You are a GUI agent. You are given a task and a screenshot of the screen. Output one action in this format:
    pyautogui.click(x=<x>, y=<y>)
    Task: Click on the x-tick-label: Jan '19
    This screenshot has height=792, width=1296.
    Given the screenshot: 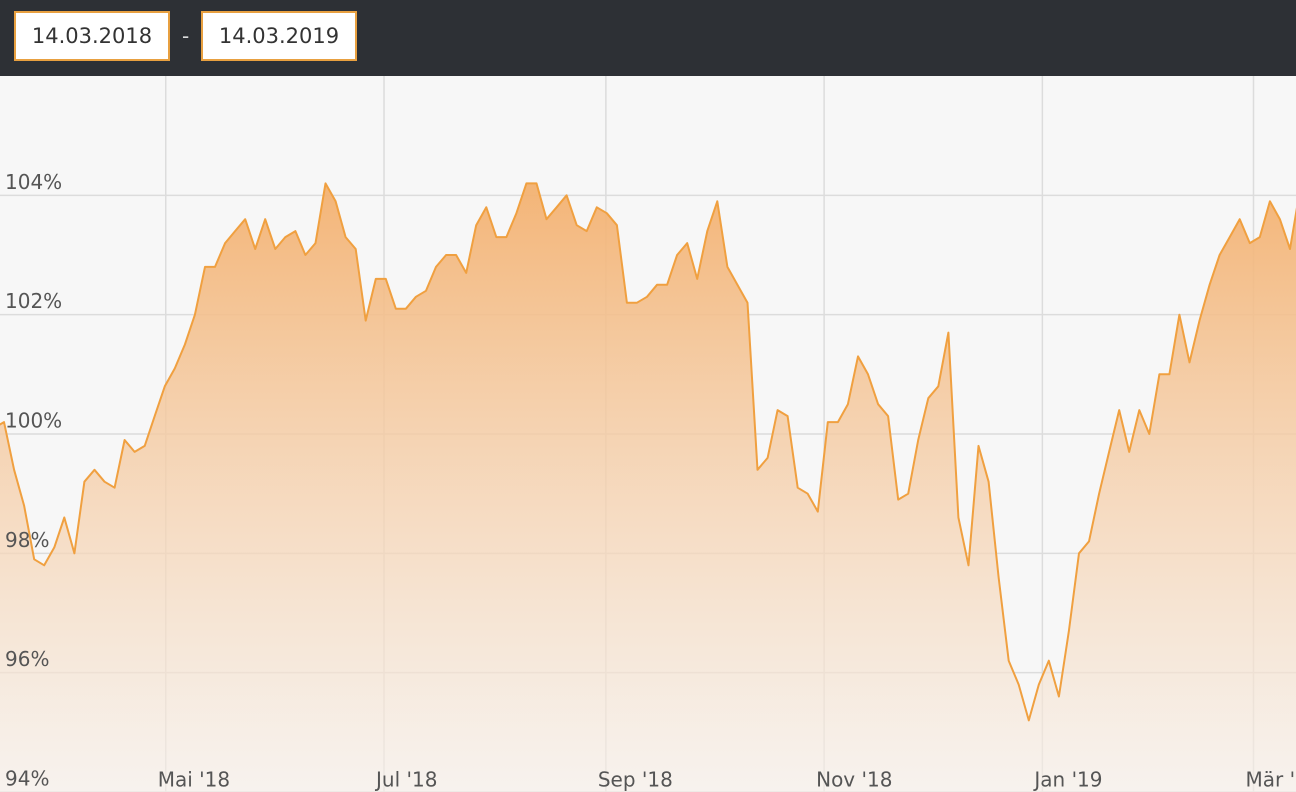 What is the action you would take?
    pyautogui.click(x=1067, y=780)
    